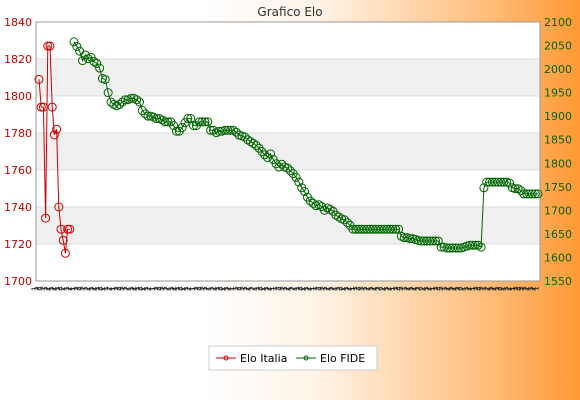 This screenshot has height=400, width=580. What do you see at coordinates (342, 358) in the screenshot?
I see `legend-label-elo-fide: Elo FIDE` at bounding box center [342, 358].